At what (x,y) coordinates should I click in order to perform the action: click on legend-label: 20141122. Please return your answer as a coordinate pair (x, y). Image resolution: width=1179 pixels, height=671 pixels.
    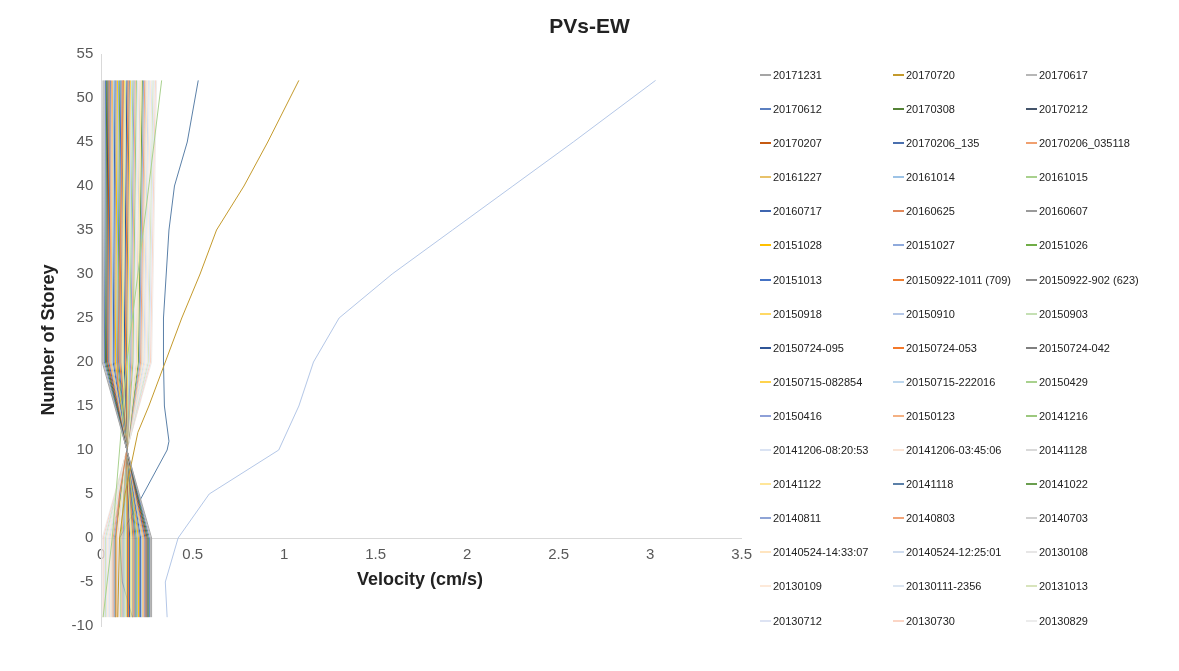
    Looking at the image, I should click on (797, 484).